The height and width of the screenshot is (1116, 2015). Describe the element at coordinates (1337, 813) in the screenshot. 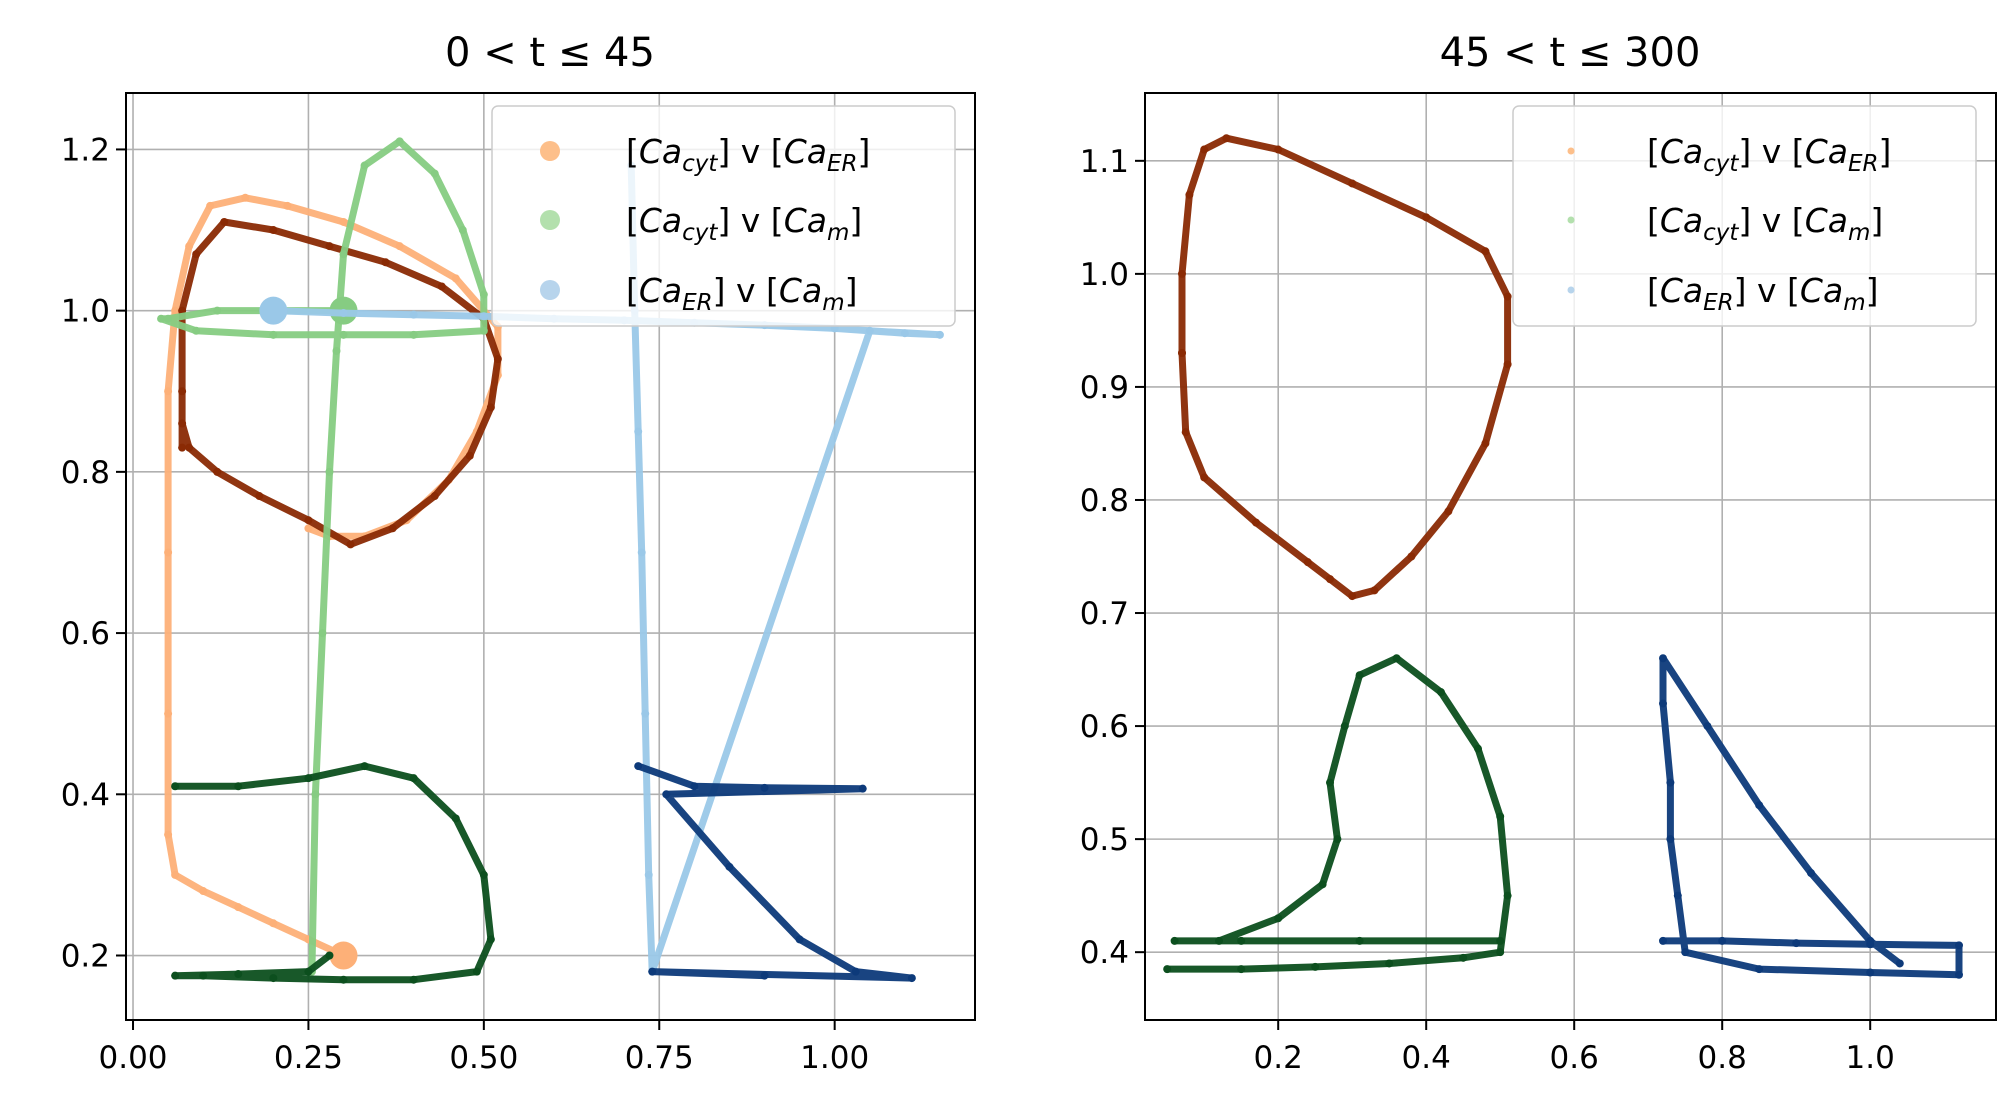

I see `right-series-1-trajectory` at that location.